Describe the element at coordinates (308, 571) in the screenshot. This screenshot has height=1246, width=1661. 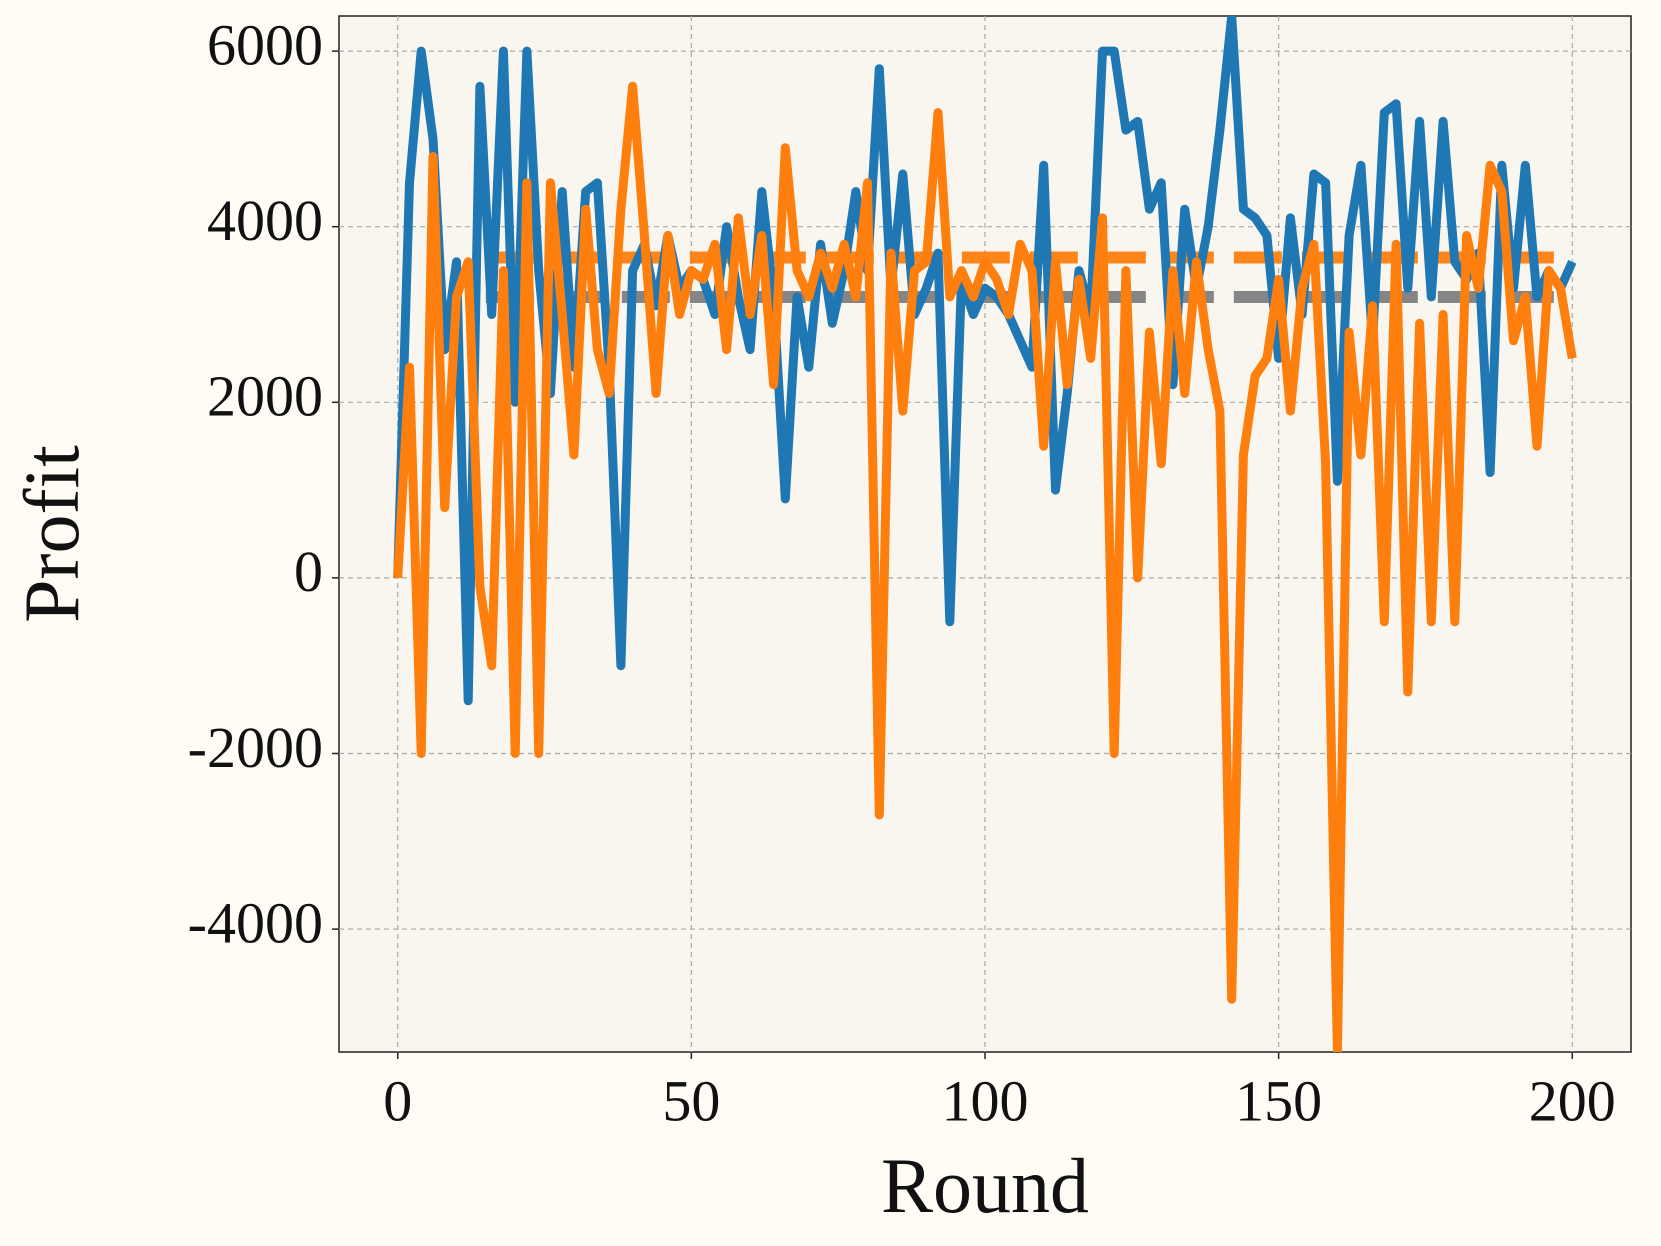
I see `y-tick-label: 0` at that location.